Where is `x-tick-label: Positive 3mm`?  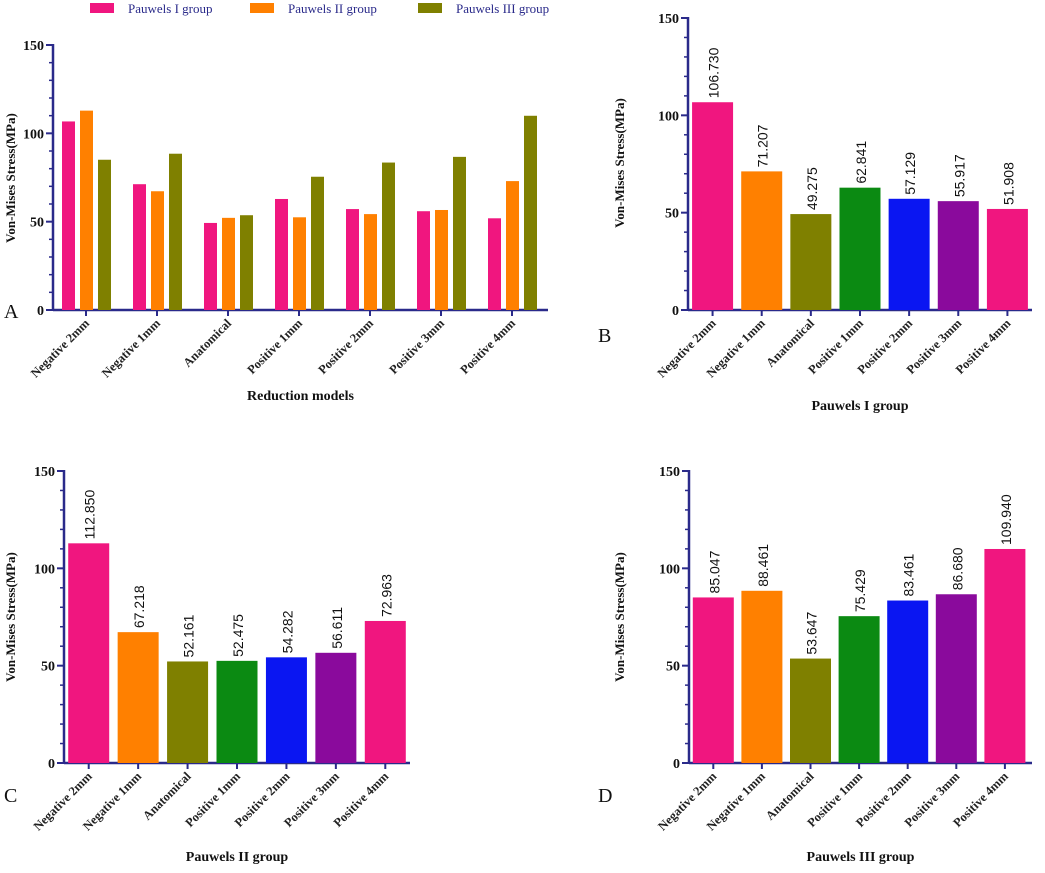 x-tick-label: Positive 3mm is located at coordinates (416, 346).